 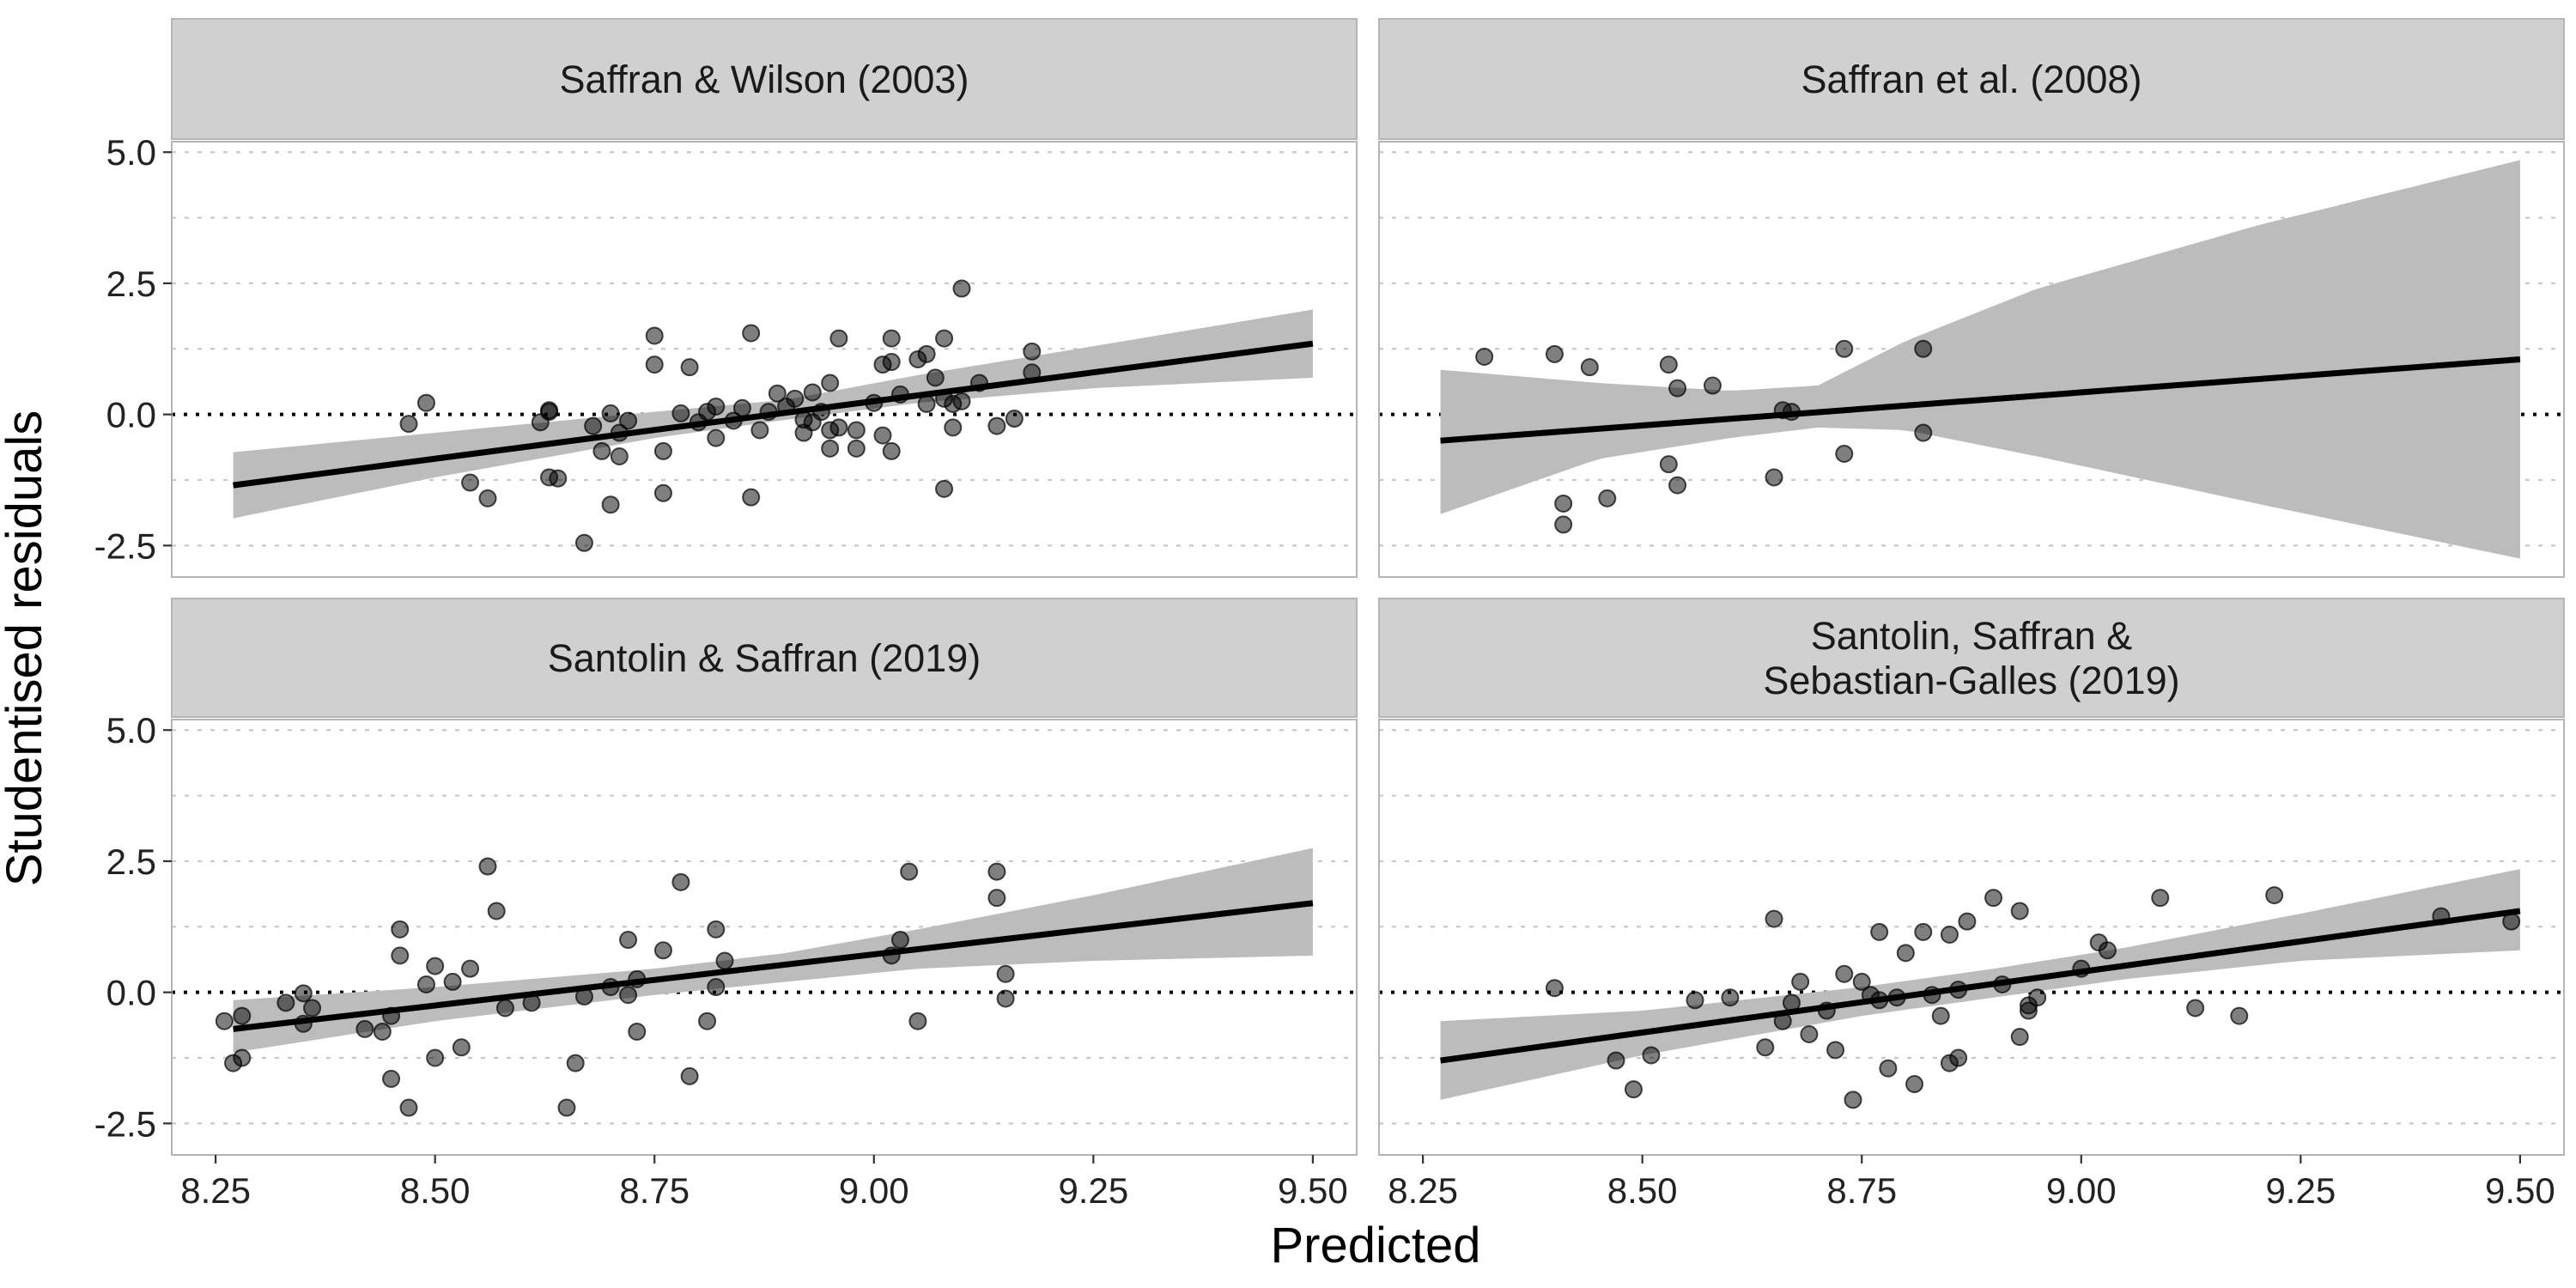 I want to click on x-tick-label: 8.25, so click(x=215, y=1191).